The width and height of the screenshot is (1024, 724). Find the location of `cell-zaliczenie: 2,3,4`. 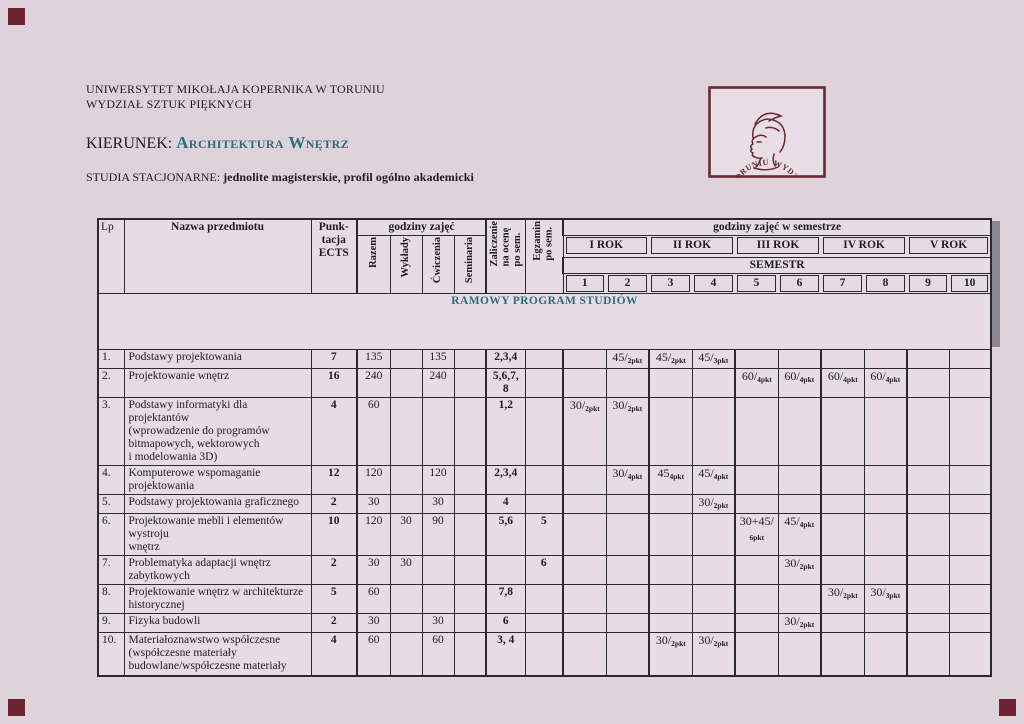

cell-zaliczenie: 2,3,4 is located at coordinates (505, 359).